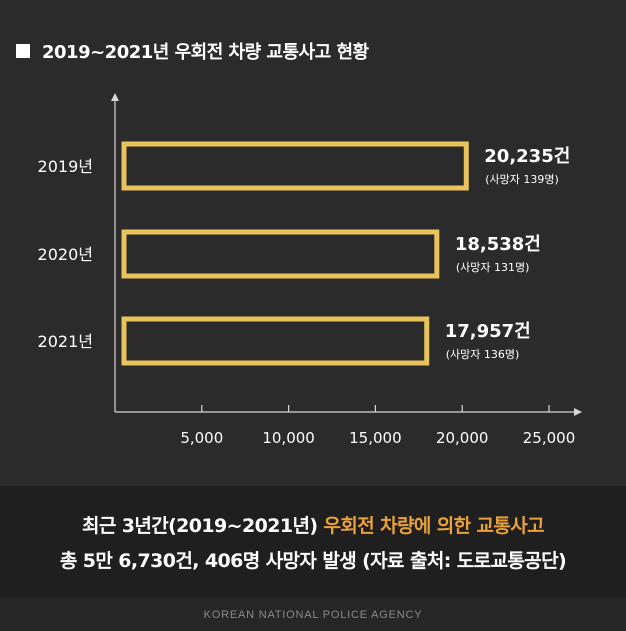 Image resolution: width=626 pixels, height=631 pixels. What do you see at coordinates (115, 97) in the screenshot?
I see `y-axis-arrow` at bounding box center [115, 97].